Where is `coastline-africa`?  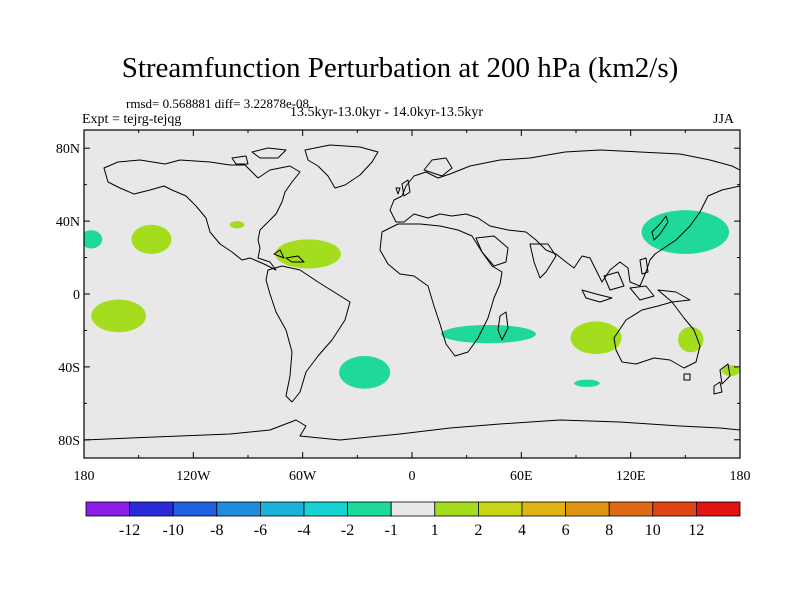 coastline-africa is located at coordinates (441, 290).